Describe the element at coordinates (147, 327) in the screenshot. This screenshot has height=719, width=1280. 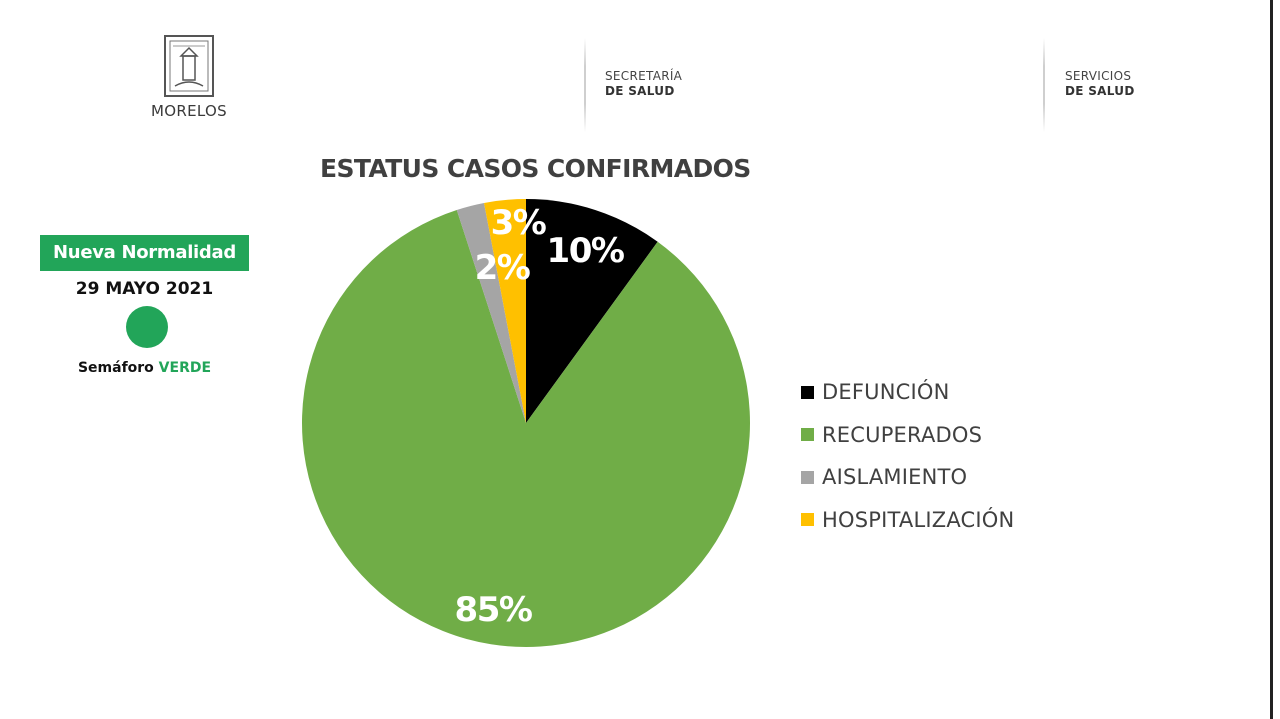
I see `traffic-light-dot` at that location.